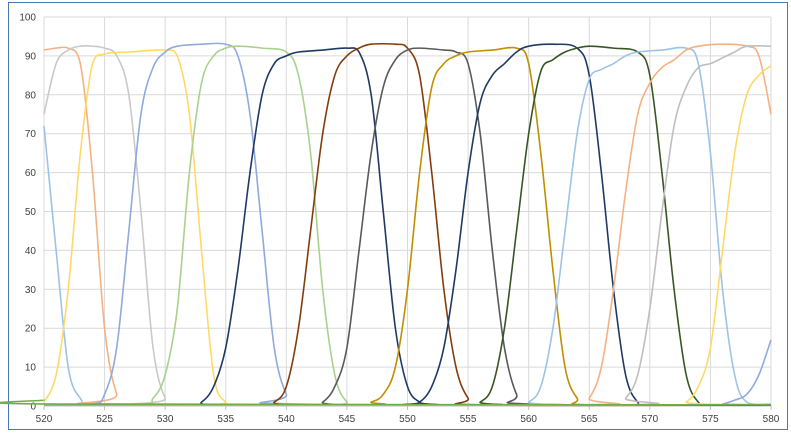 The width and height of the screenshot is (791, 433). Describe the element at coordinates (31, 173) in the screenshot. I see `y-tick-label: 60` at that location.